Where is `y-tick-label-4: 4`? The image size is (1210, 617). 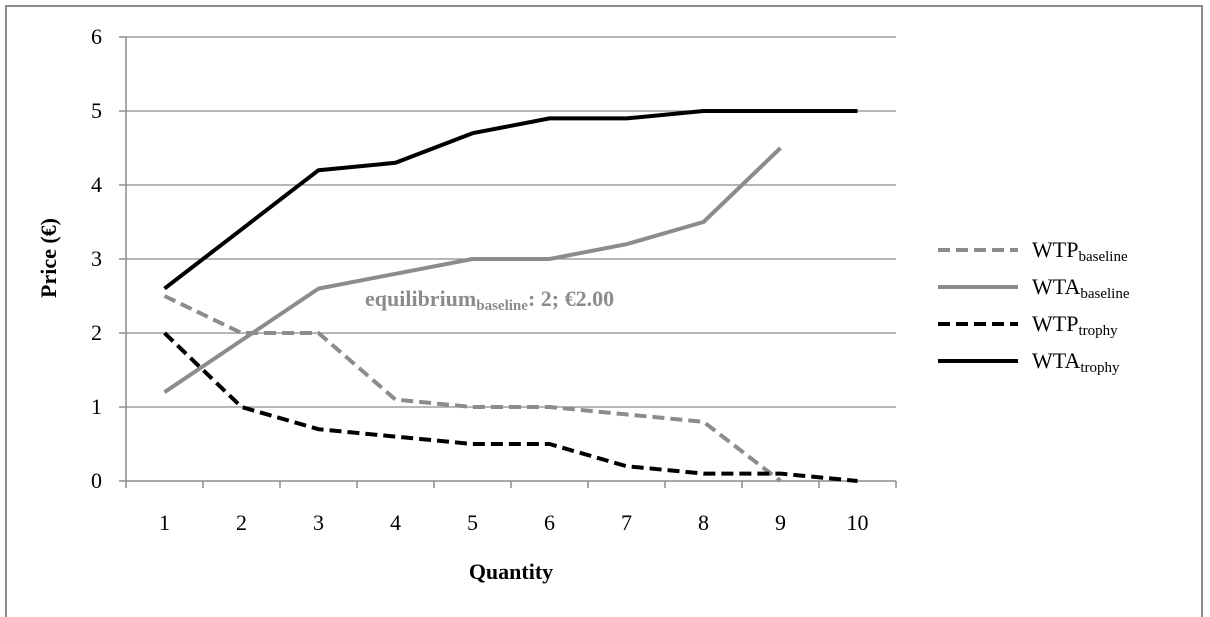 y-tick-label-4: 4 is located at coordinates (96, 184).